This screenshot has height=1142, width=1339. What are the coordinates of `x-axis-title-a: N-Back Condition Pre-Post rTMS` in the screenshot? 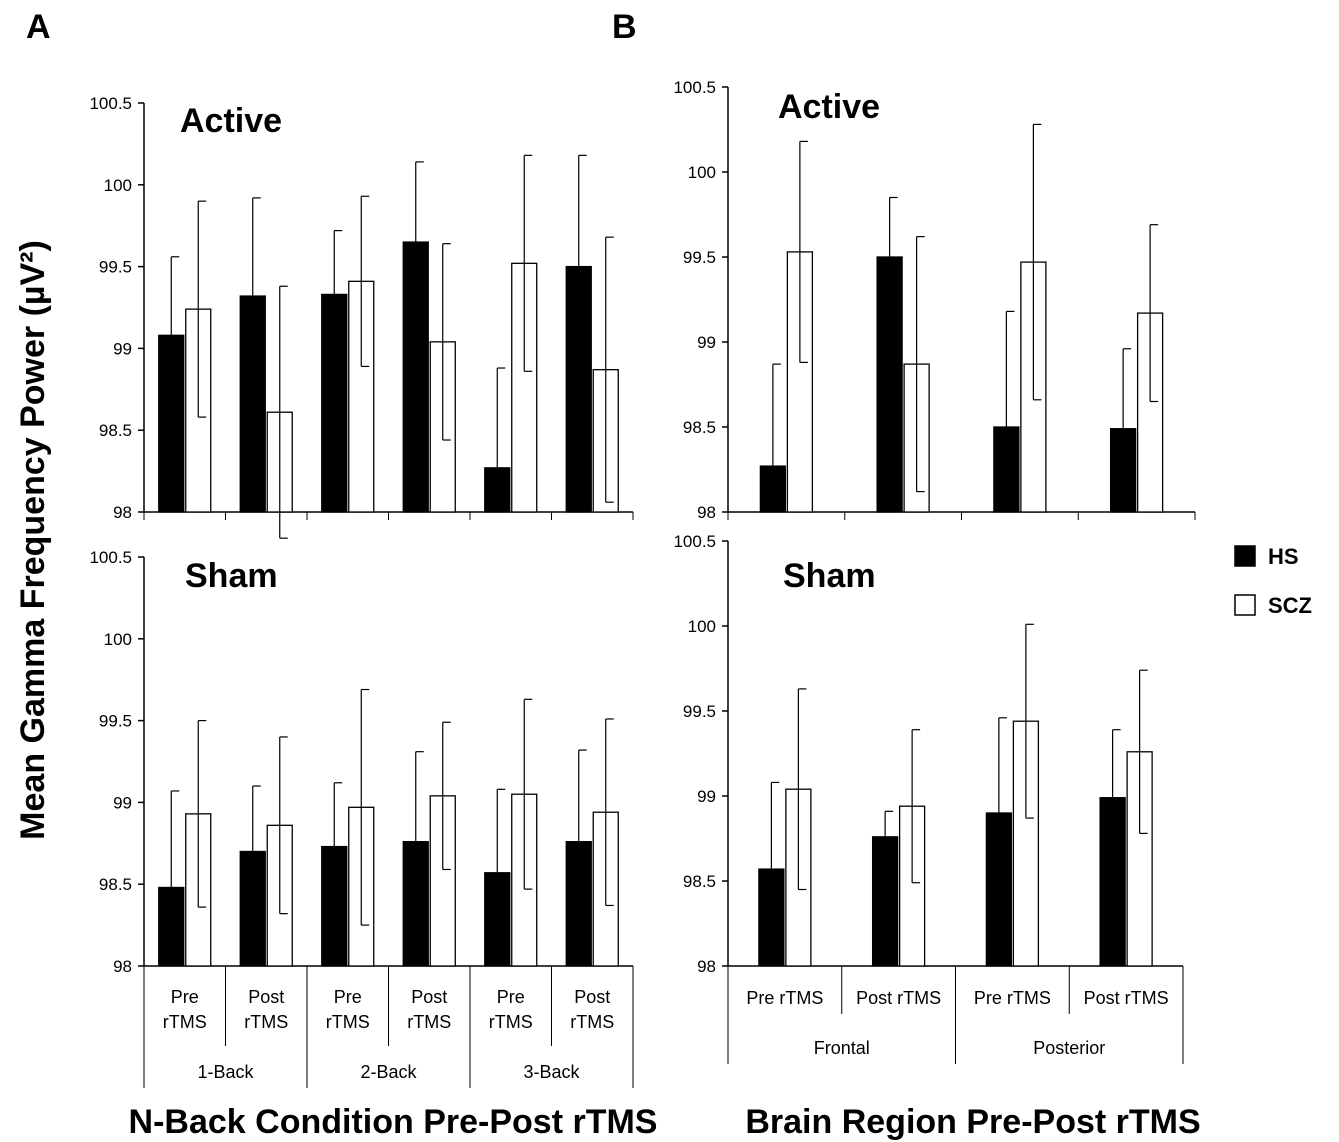 It's located at (393, 1122).